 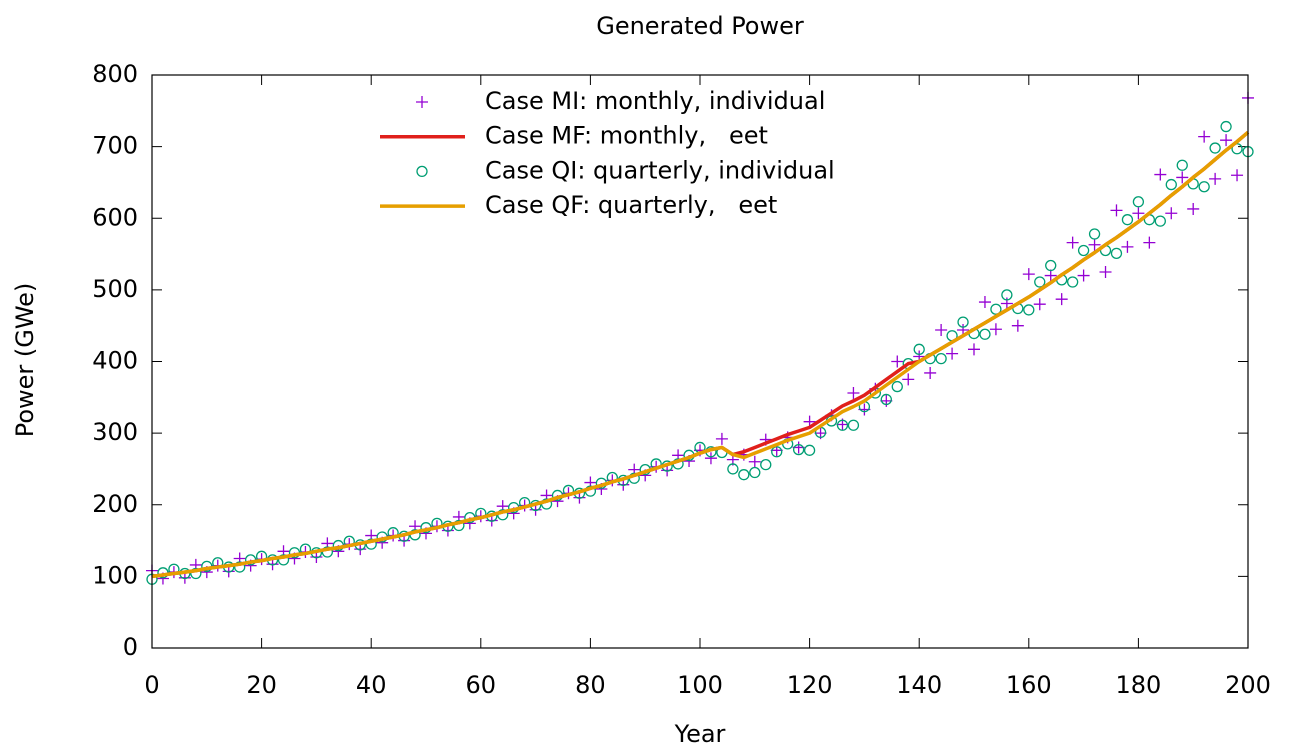 I want to click on y-tick-label: 400, so click(x=115, y=361).